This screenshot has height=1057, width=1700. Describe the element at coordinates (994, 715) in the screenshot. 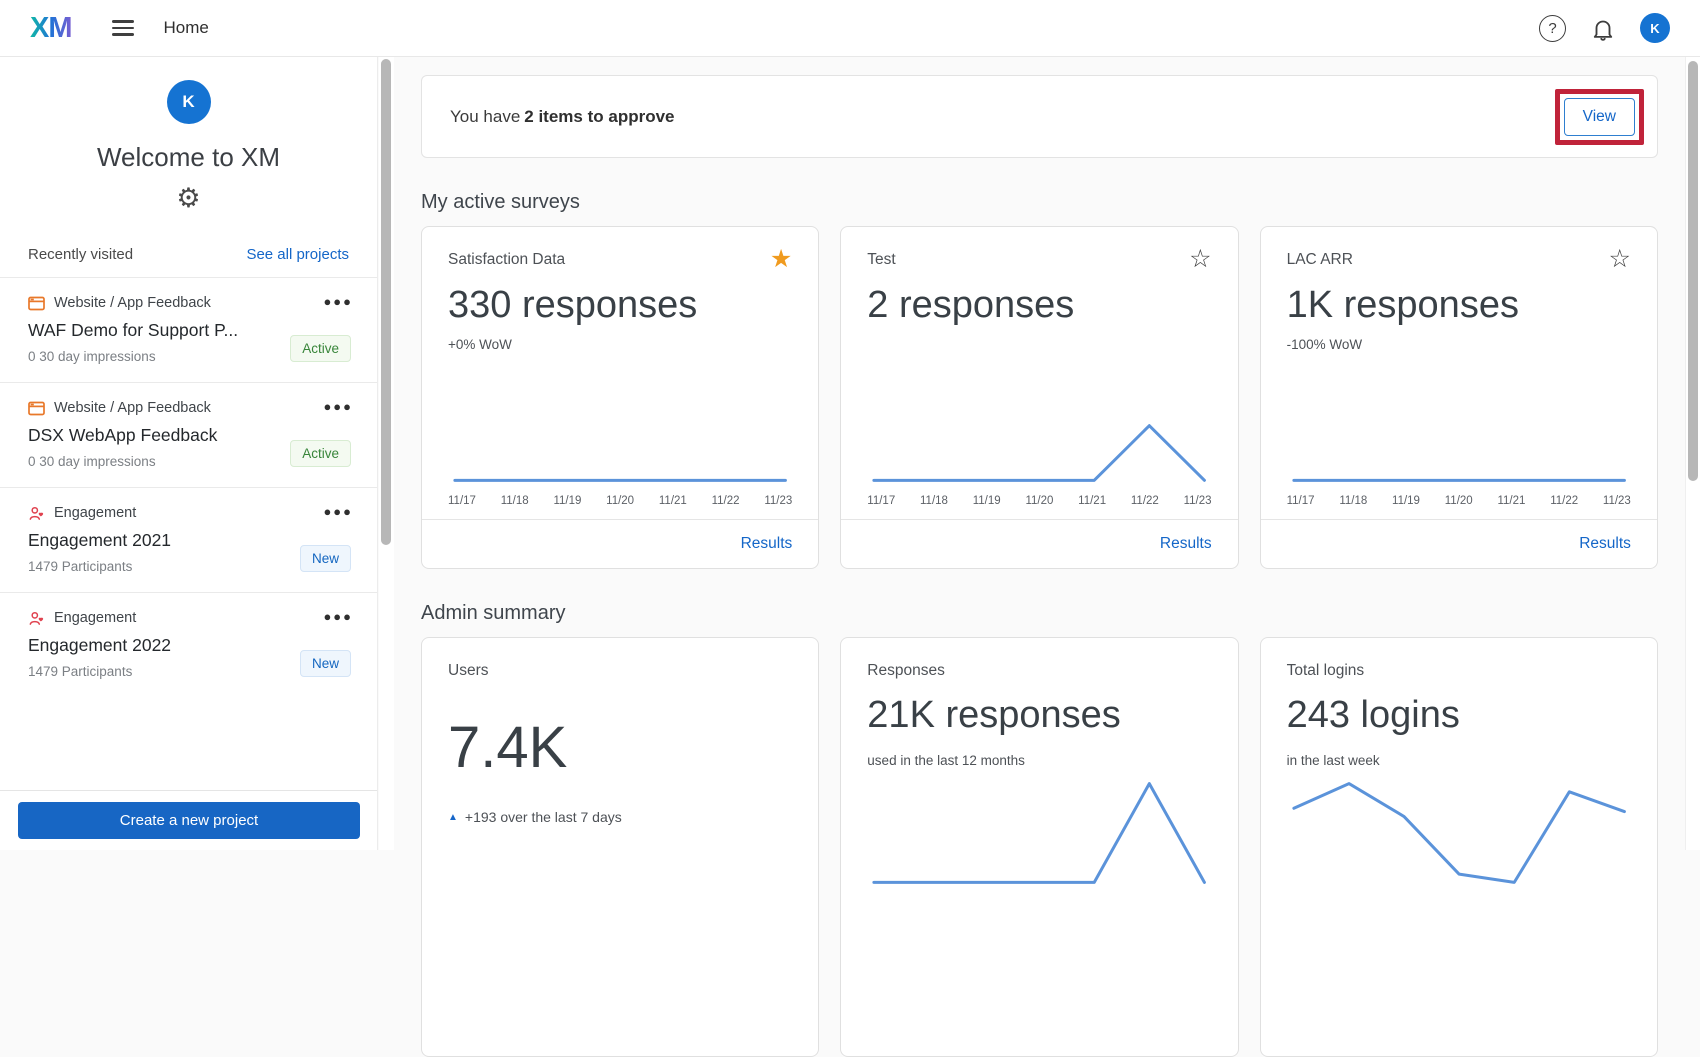

I see `responses-count: 21K responses` at that location.